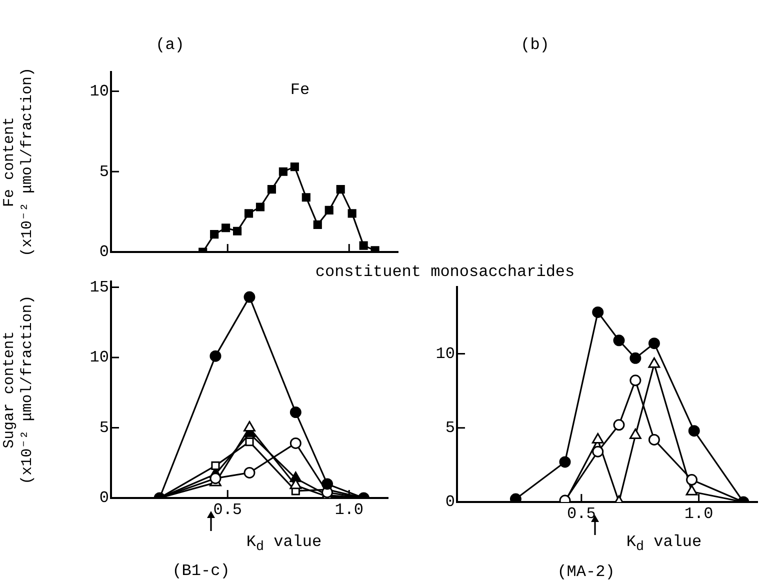 Image resolution: width=765 pixels, height=585 pixels. What do you see at coordinates (18, 162) in the screenshot?
I see `y-axis-title: Fe content (x10⁻² μmol/fraction)` at bounding box center [18, 162].